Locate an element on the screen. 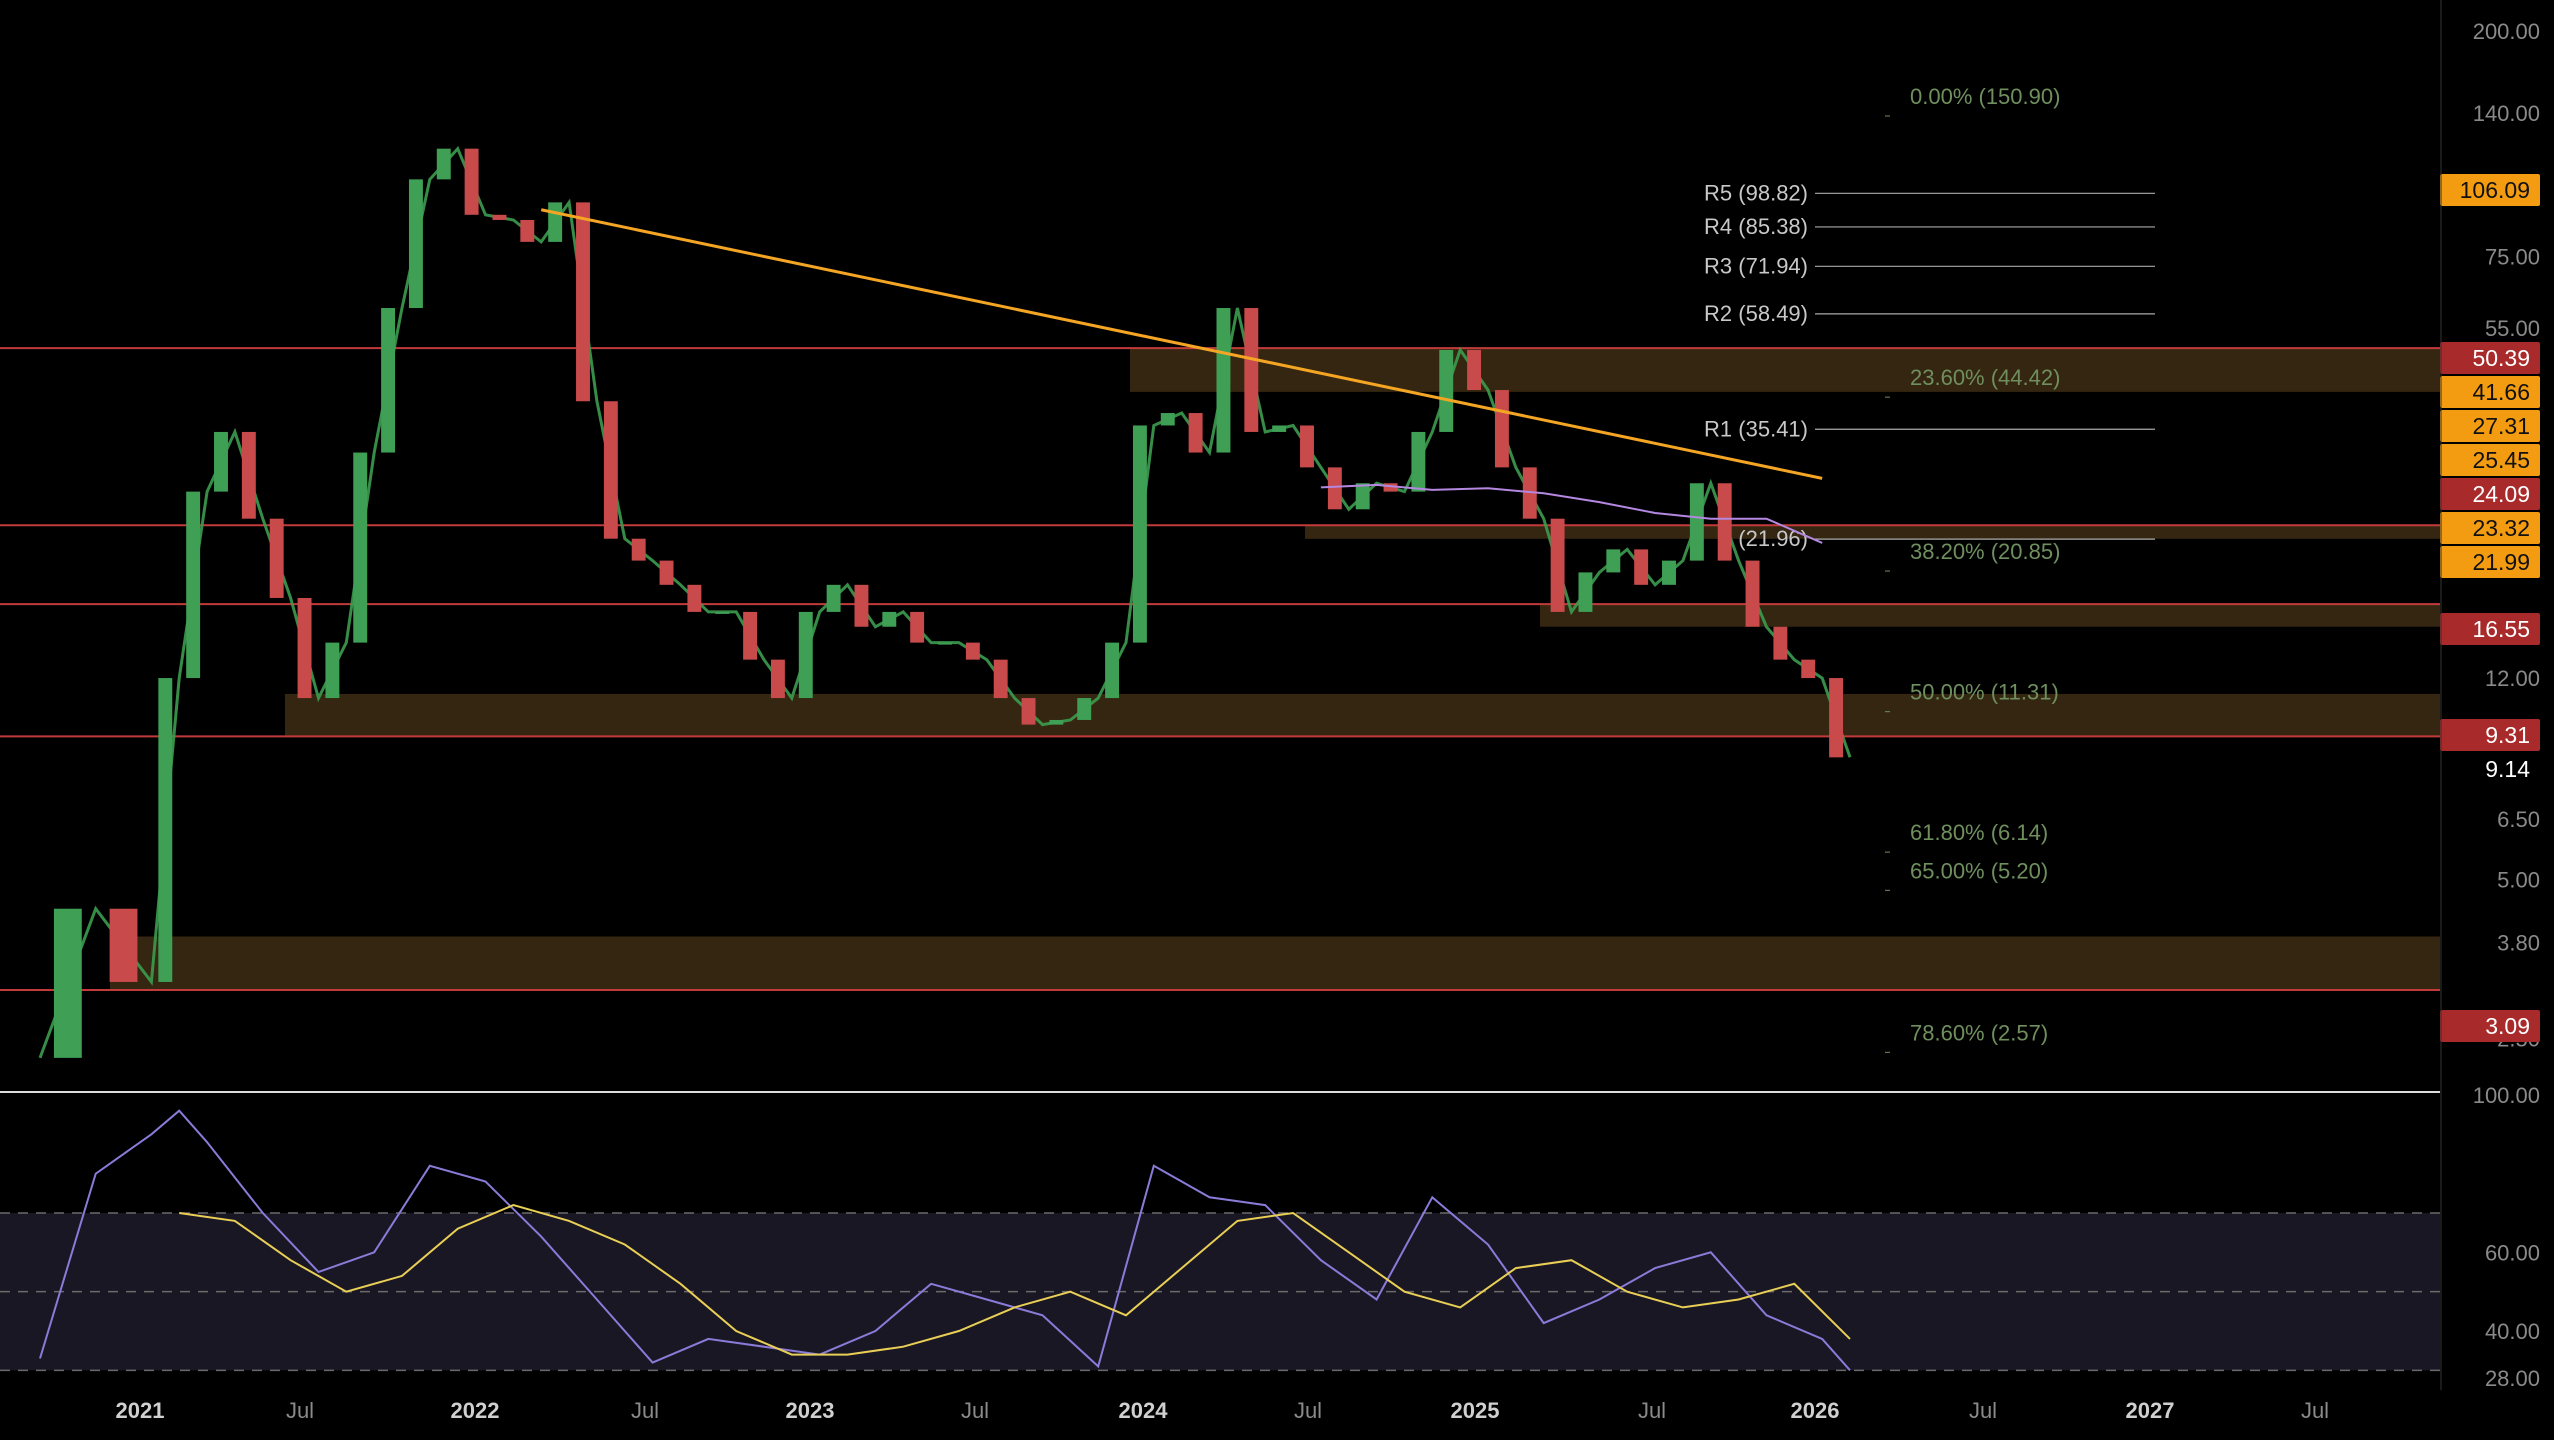 The height and width of the screenshot is (1440, 2554). price-badge-label: 16.55 is located at coordinates (2501, 629).